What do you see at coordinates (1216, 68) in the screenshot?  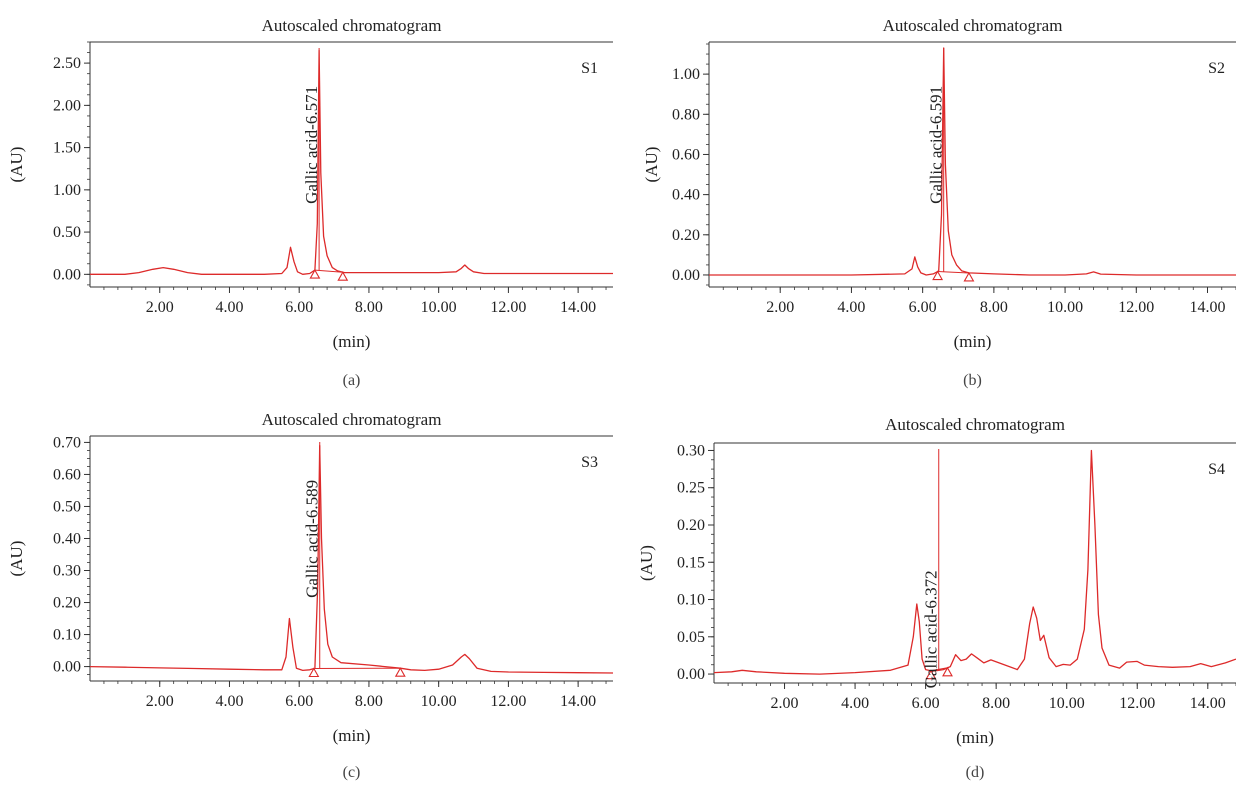 I see `sample-label: S2` at bounding box center [1216, 68].